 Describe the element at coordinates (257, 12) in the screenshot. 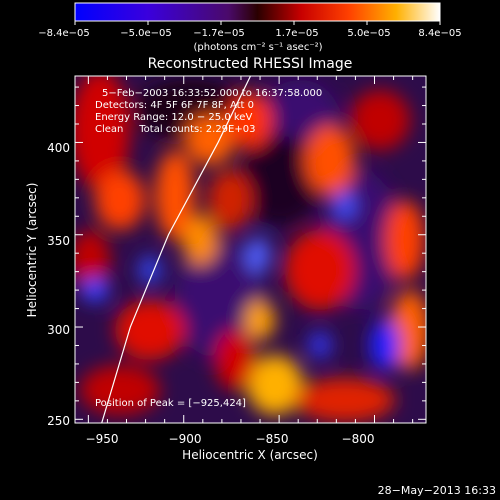

I see `colorbar` at that location.